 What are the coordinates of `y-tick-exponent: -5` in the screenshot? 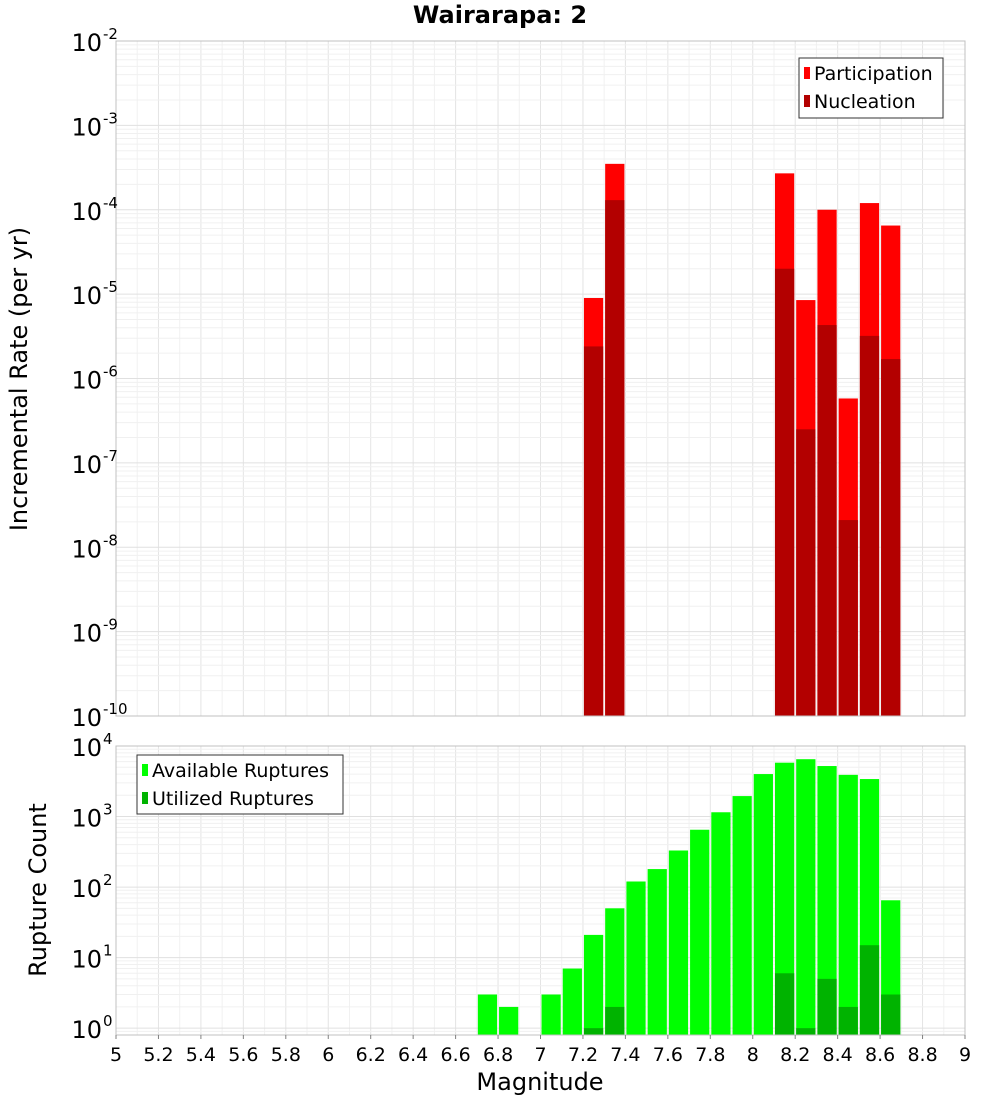 It's located at (110, 287).